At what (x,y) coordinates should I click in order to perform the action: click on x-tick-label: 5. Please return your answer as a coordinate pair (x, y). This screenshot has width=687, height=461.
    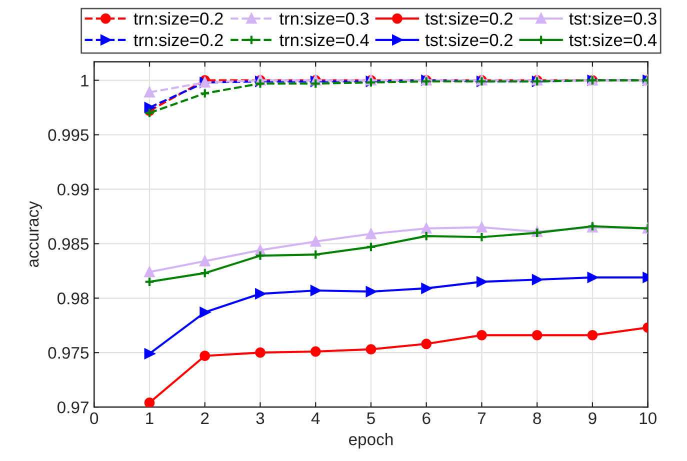
    Looking at the image, I should click on (371, 418).